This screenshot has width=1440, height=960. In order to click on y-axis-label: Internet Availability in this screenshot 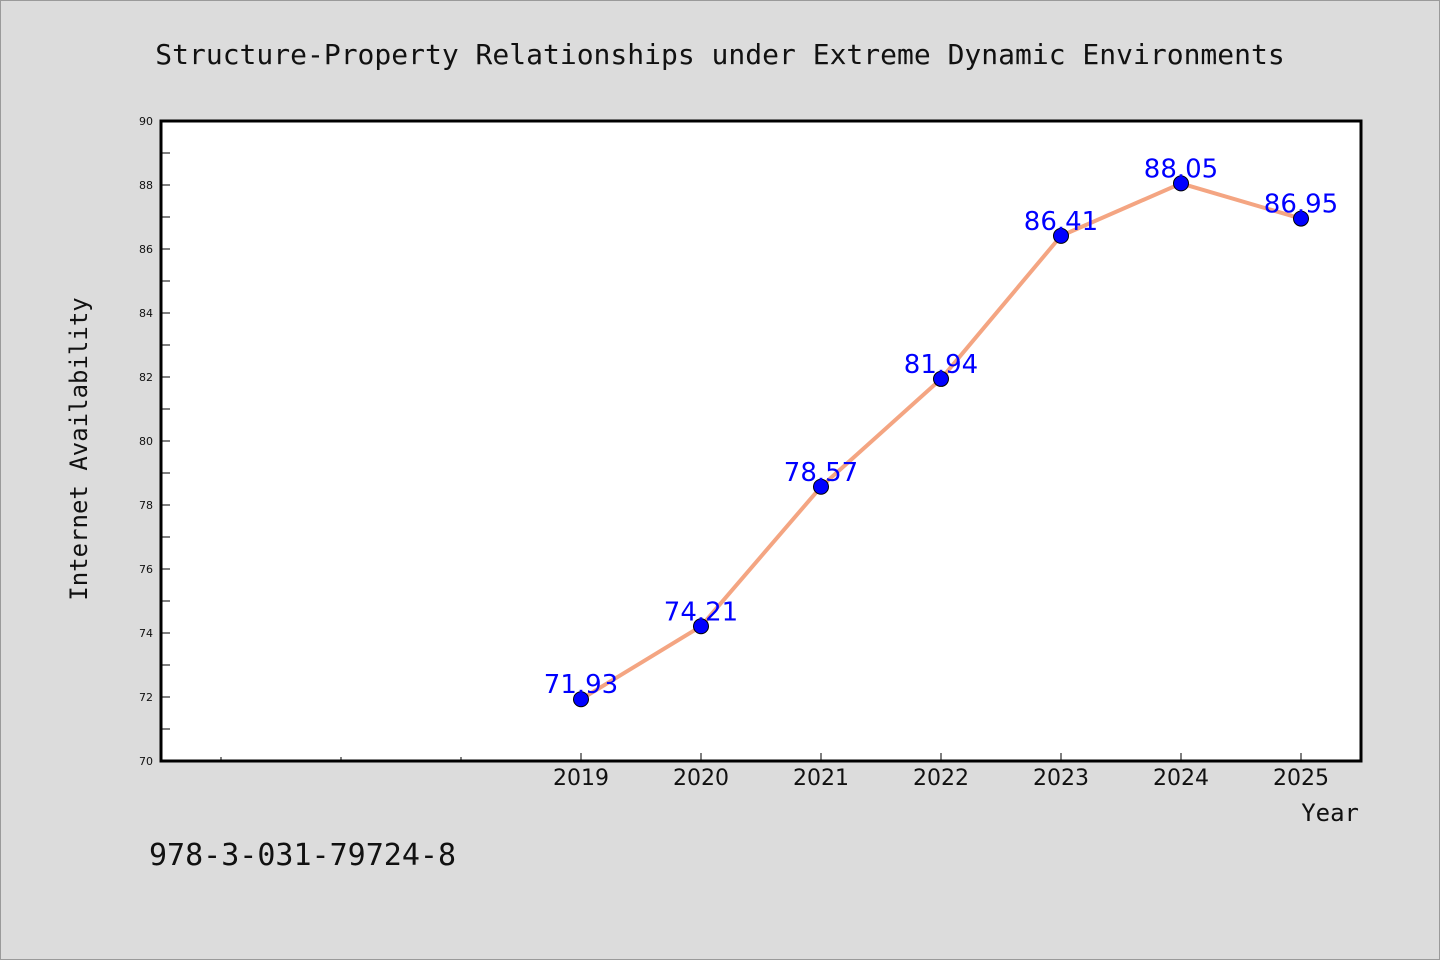, I will do `click(79, 448)`.